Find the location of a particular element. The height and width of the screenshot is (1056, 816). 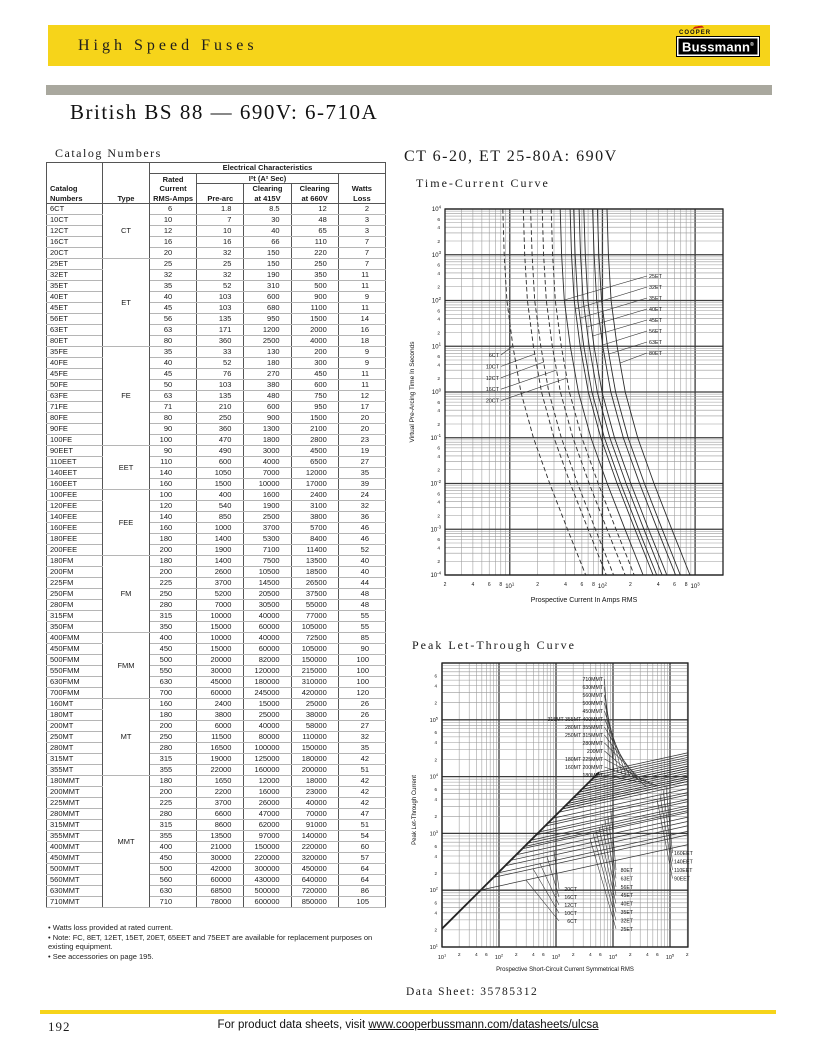

catalog-section-title: Catalog Numbers is located at coordinates (108, 153).